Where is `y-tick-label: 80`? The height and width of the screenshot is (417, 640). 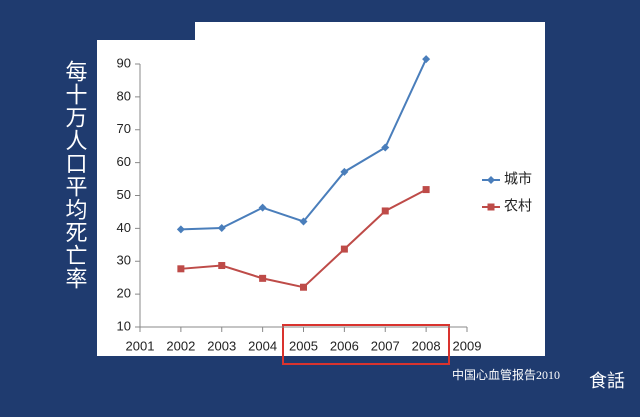 y-tick-label: 80 is located at coordinates (124, 95).